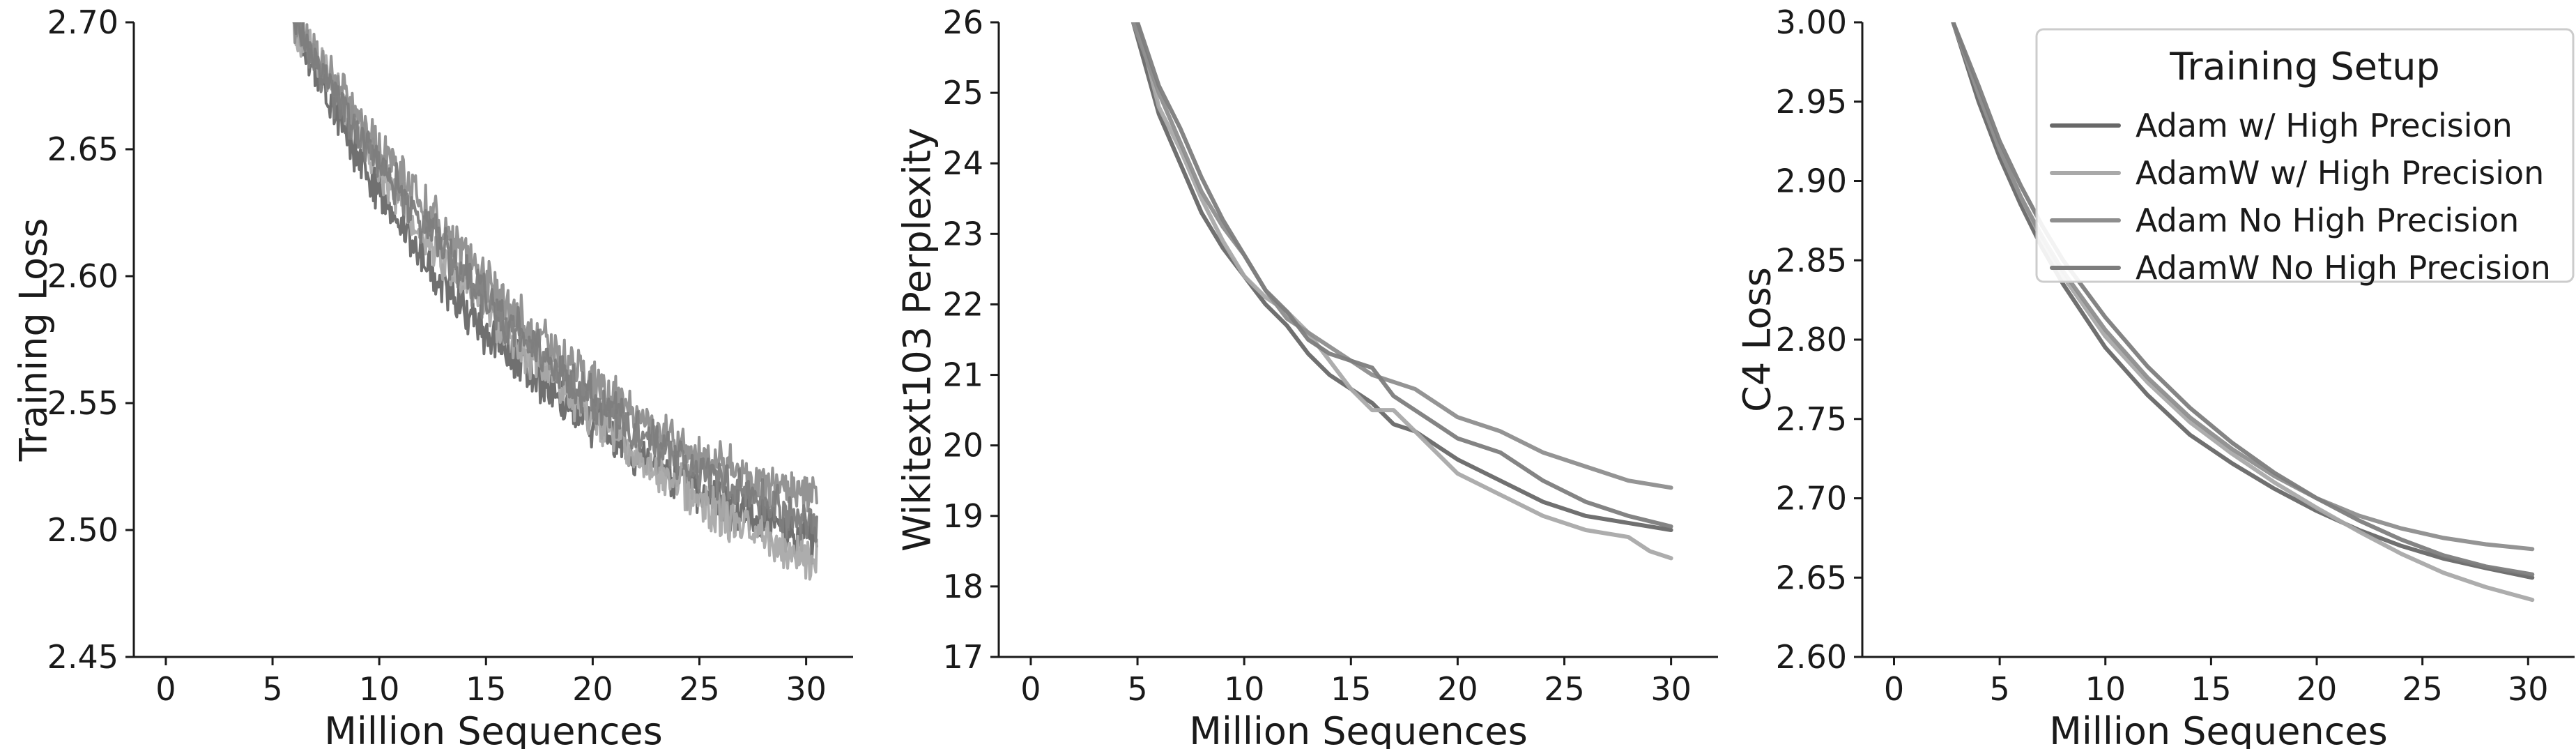 The width and height of the screenshot is (2576, 749). What do you see at coordinates (963, 22) in the screenshot?
I see `y-tick-label: 26` at bounding box center [963, 22].